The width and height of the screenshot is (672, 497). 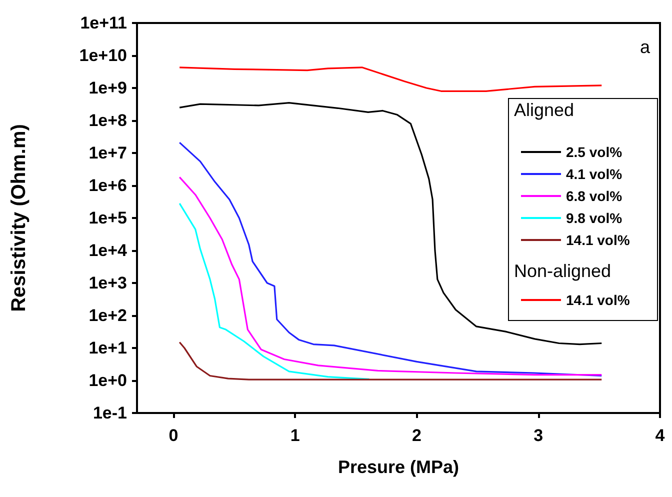 I want to click on y-tick-label: 1e+7, so click(x=107, y=153).